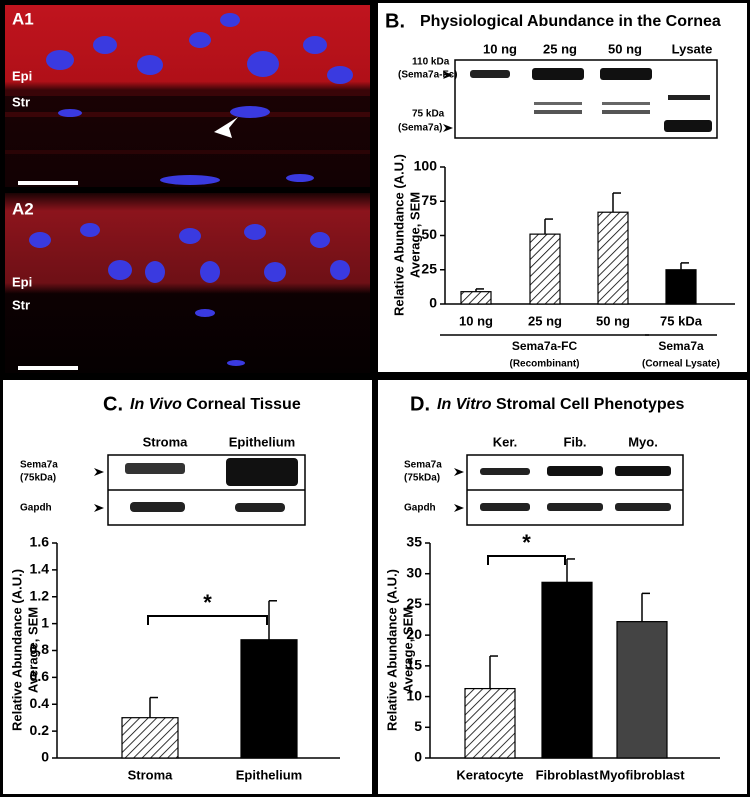 The image size is (750, 797). What do you see at coordinates (414, 695) in the screenshot?
I see `y-tick-label: 10` at bounding box center [414, 695].